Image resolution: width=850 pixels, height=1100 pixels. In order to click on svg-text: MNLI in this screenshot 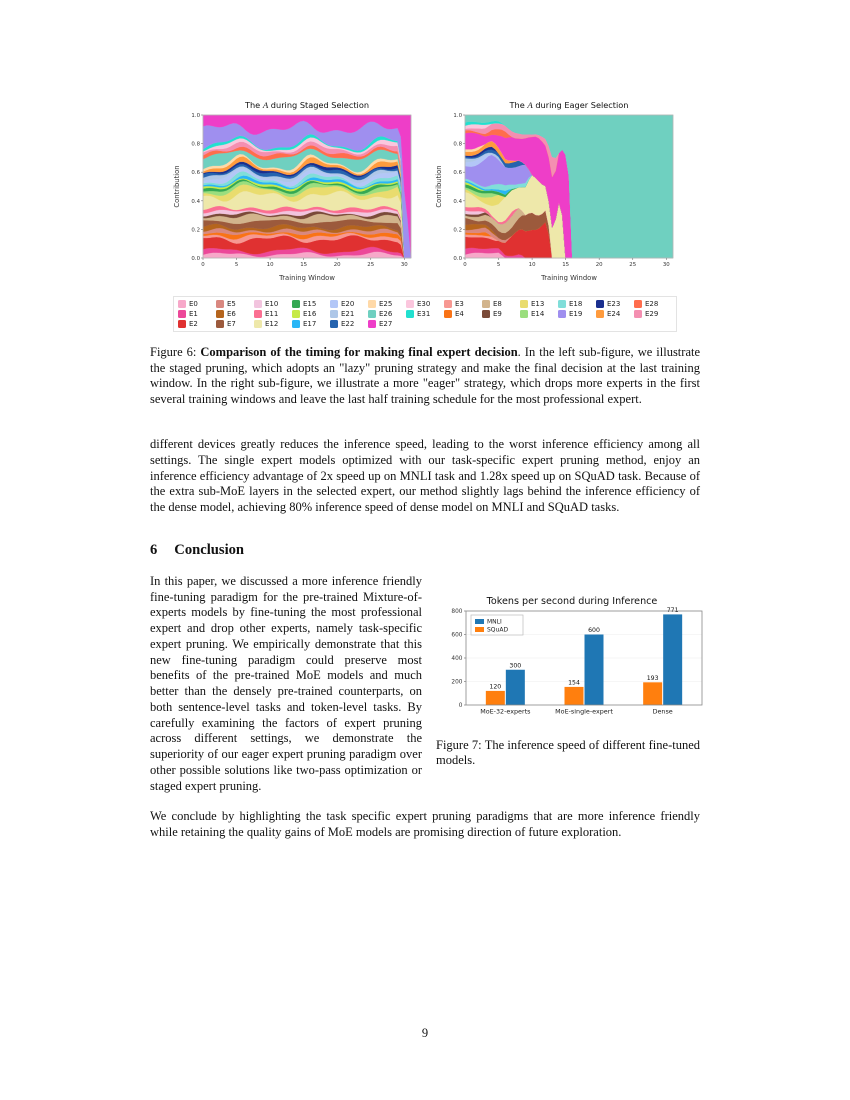, I will do `click(494, 621)`.